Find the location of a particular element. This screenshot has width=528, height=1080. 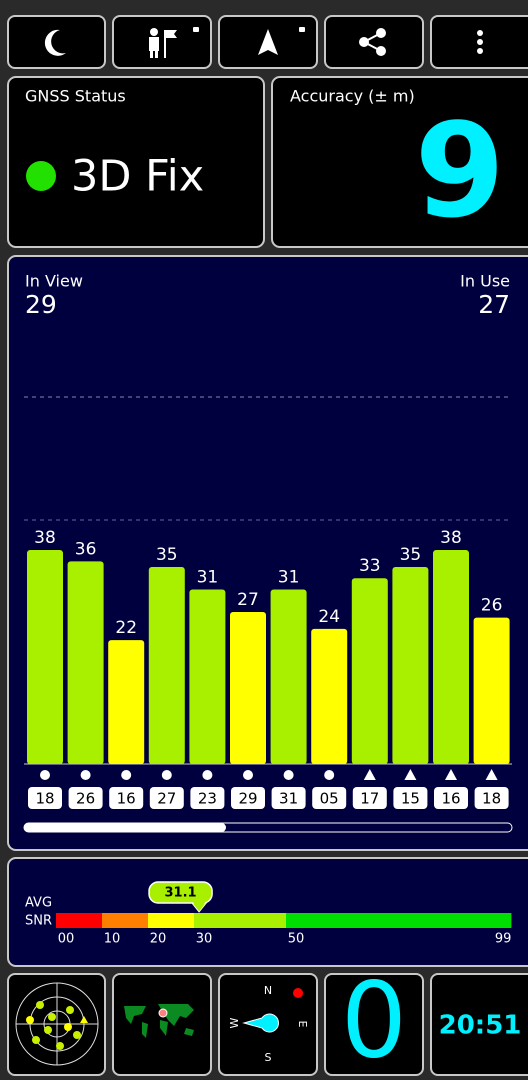

prn-label: 15 is located at coordinates (410, 799).